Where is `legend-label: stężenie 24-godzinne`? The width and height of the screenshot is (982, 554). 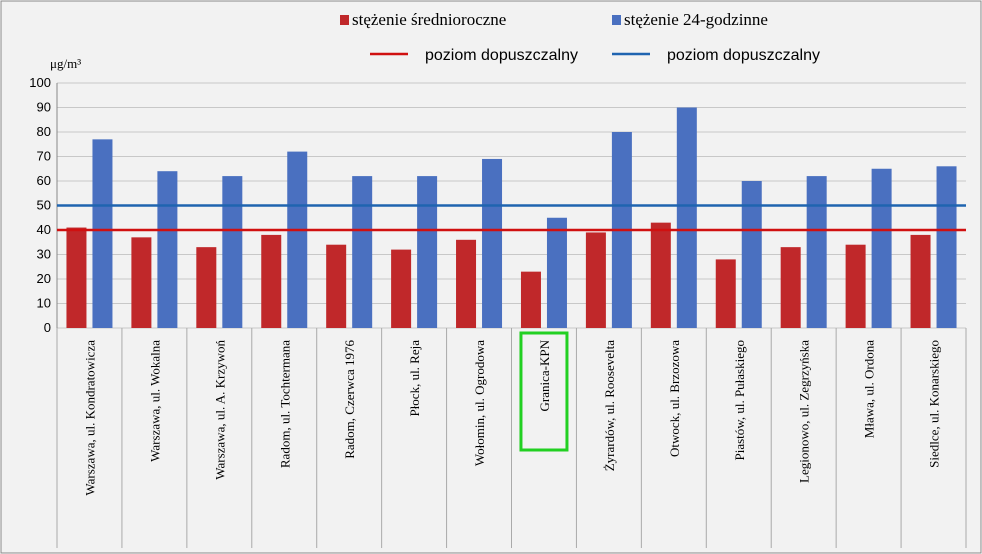 legend-label: stężenie 24-godzinne is located at coordinates (696, 19).